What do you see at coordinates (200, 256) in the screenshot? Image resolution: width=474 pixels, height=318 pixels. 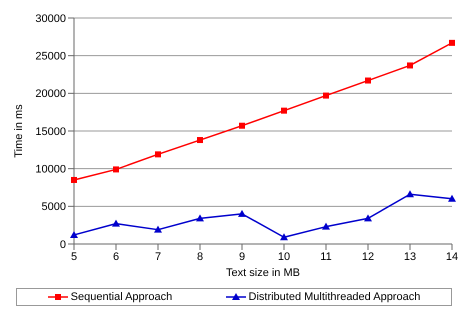 I see `x-tick-label: 8` at bounding box center [200, 256].